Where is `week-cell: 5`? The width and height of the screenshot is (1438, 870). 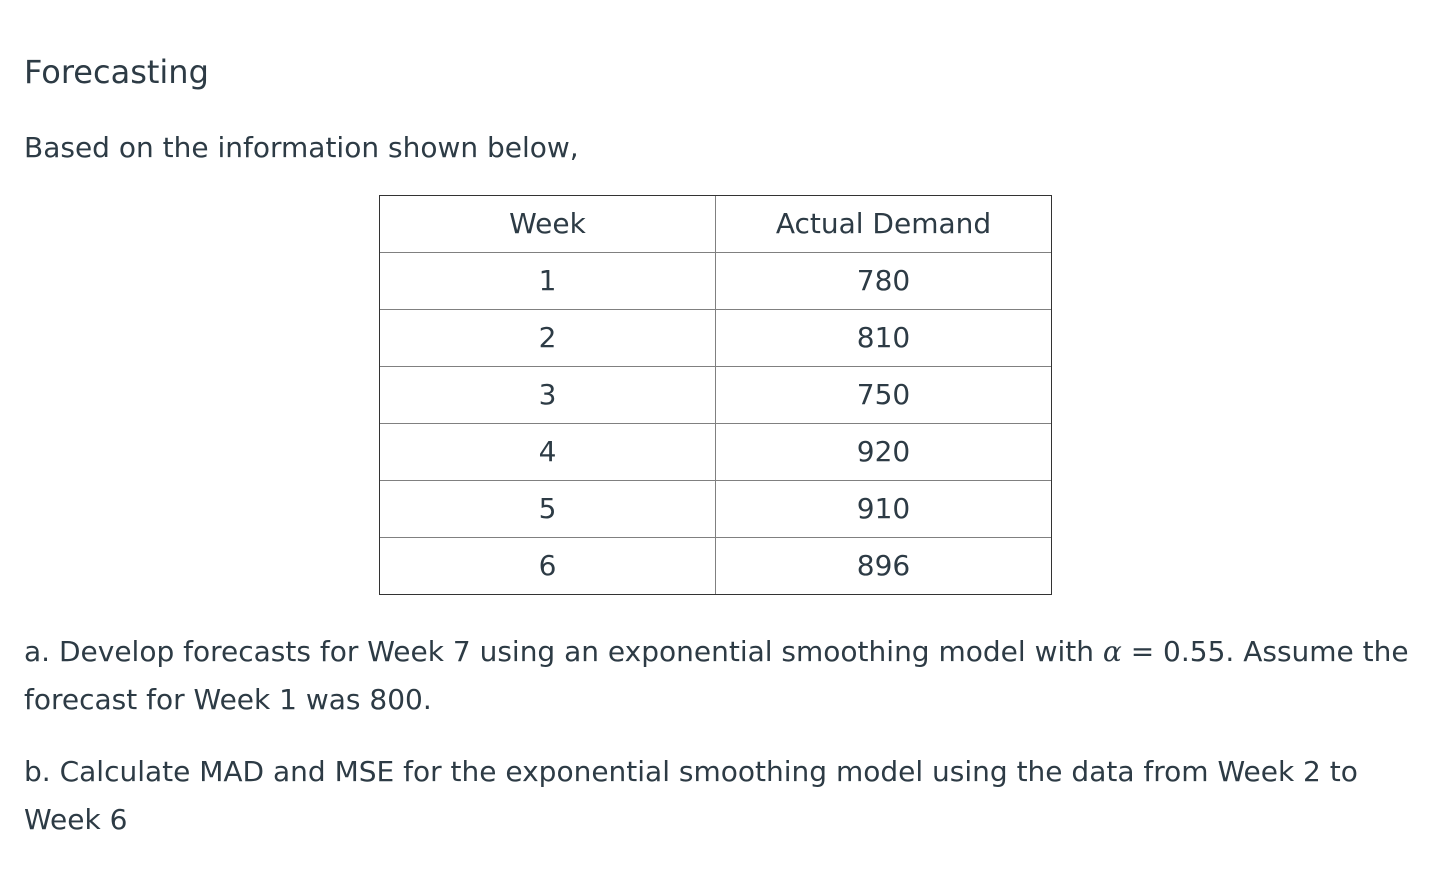 week-cell: 5 is located at coordinates (547, 509).